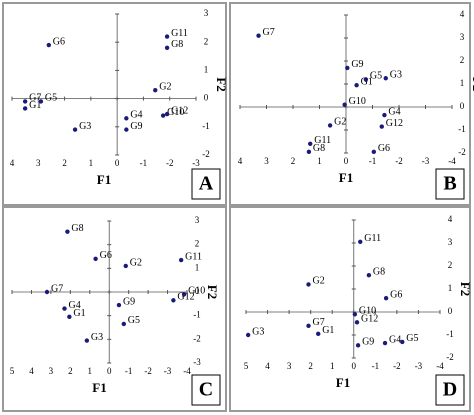 The image size is (474, 415). What do you see at coordinates (450, 219) in the screenshot?
I see `y-tick-label: 4` at bounding box center [450, 219].